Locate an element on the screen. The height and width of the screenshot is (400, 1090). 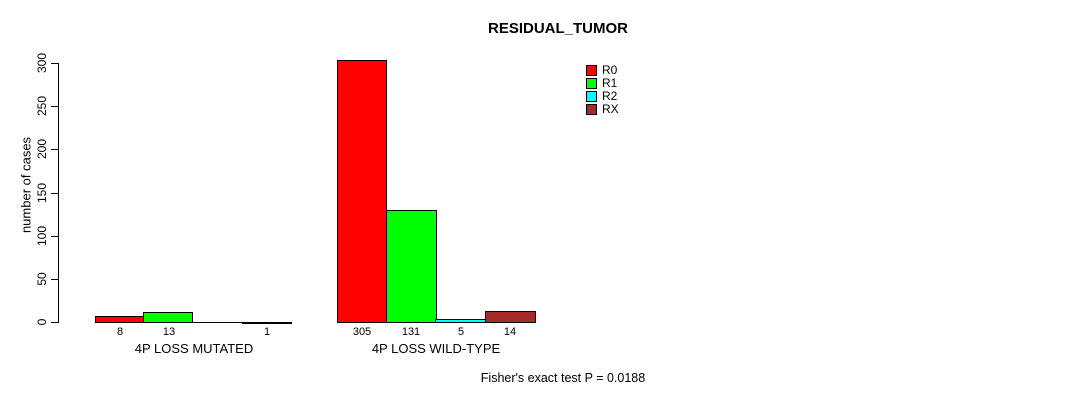
bar-count-label: 1 is located at coordinates (267, 332).